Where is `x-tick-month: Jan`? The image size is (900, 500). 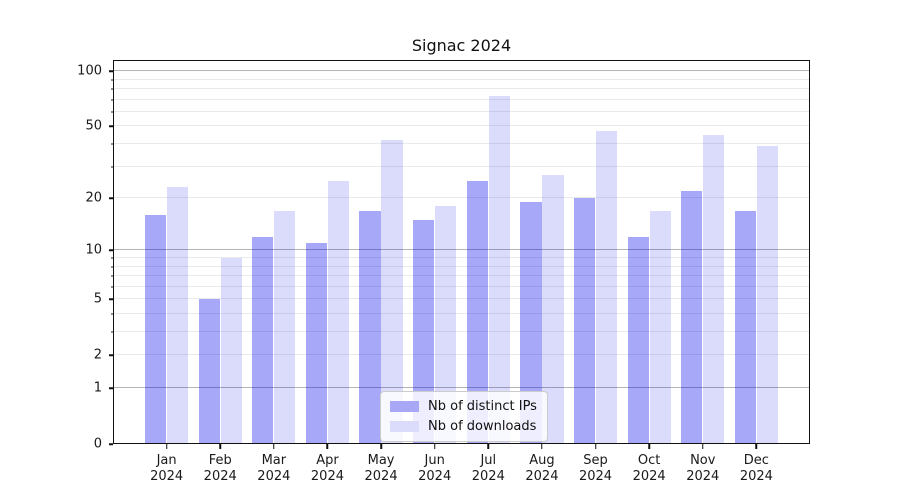 x-tick-month: Jan is located at coordinates (166, 460).